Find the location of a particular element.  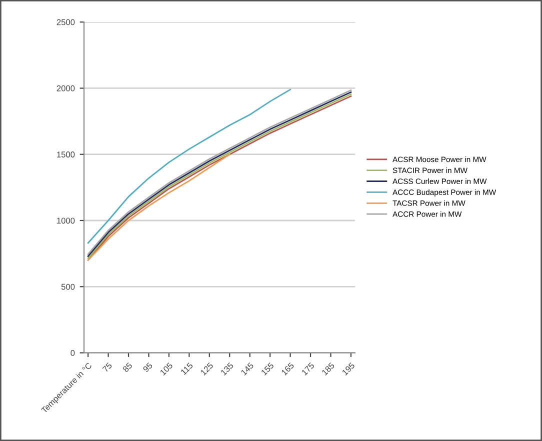

y-tick-label: 0 is located at coordinates (72, 353).